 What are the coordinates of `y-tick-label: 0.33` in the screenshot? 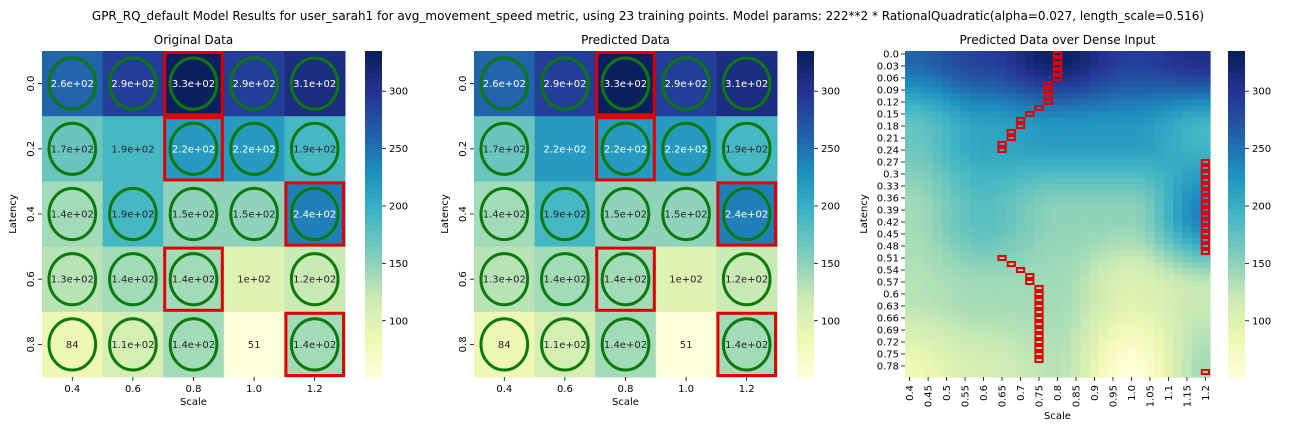 It's located at (888, 187).